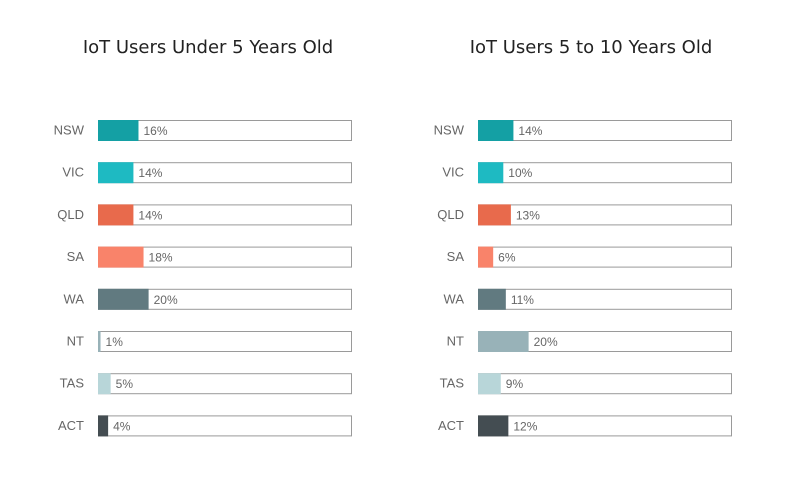 The height and width of the screenshot is (480, 800). What do you see at coordinates (450, 214) in the screenshot?
I see `category-label-qld-5-to-10: QLD` at bounding box center [450, 214].